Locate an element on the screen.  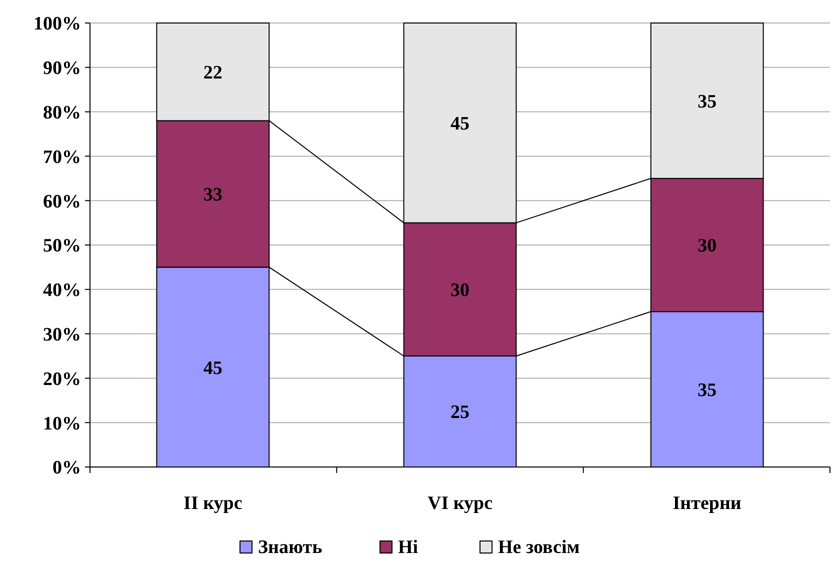
y-tick-label: 70% is located at coordinates (62, 157).